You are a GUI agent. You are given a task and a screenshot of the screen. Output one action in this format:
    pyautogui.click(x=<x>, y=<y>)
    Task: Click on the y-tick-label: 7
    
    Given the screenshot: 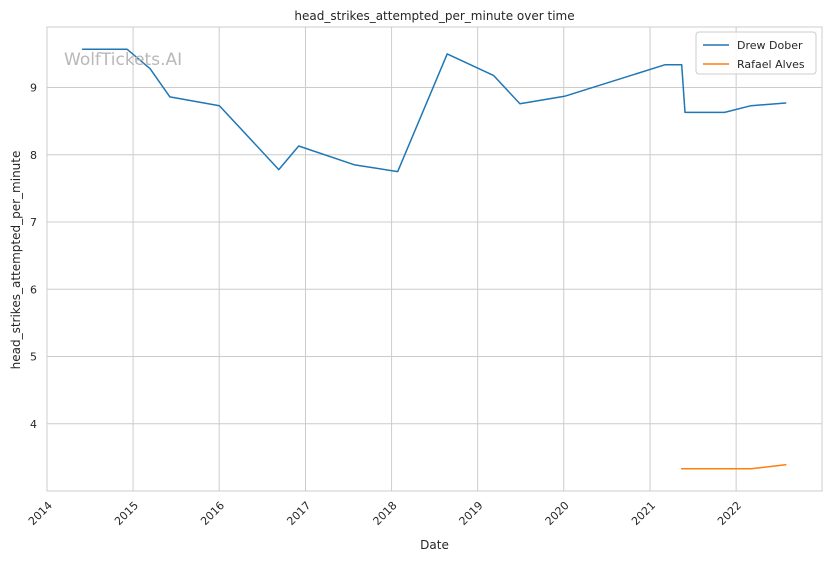 What is the action you would take?
    pyautogui.click(x=33, y=222)
    